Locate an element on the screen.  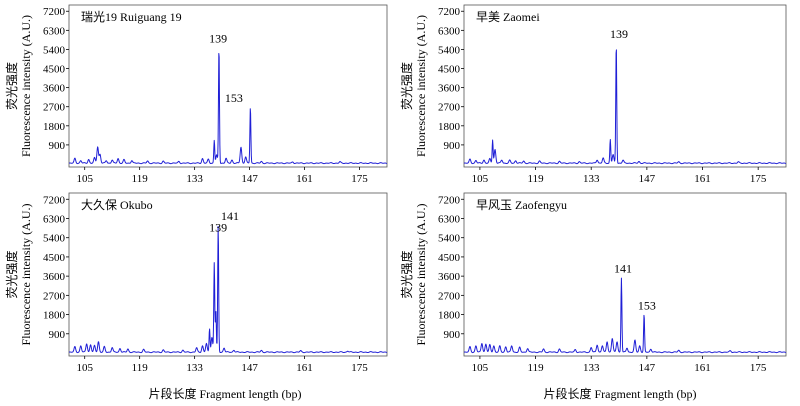
panel-title: 大久保 Okubo is located at coordinates (117, 205).